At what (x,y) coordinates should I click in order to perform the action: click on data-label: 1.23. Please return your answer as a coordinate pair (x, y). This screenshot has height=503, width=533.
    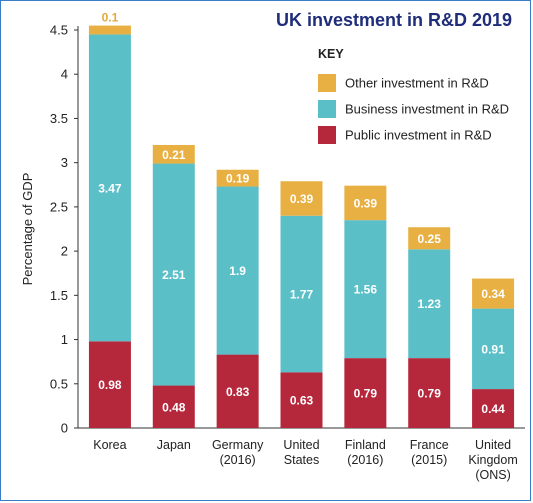
    Looking at the image, I should click on (430, 304).